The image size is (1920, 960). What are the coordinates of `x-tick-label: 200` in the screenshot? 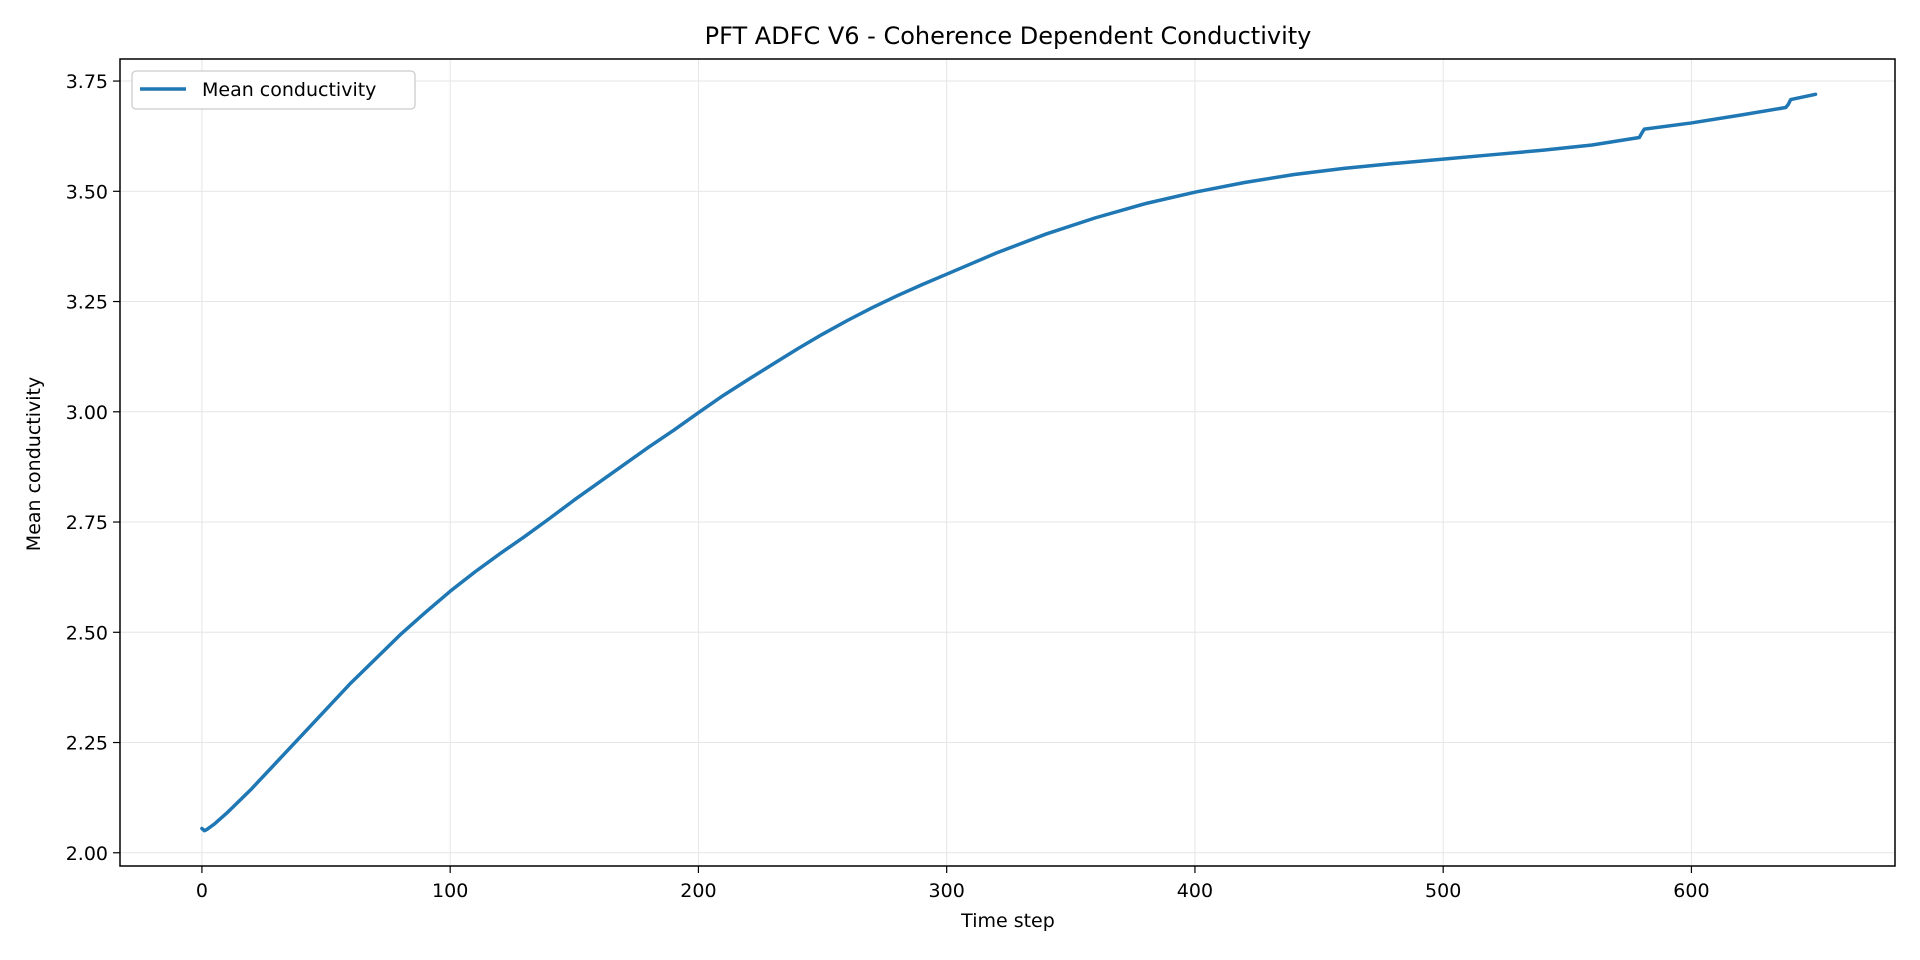 It's located at (698, 891).